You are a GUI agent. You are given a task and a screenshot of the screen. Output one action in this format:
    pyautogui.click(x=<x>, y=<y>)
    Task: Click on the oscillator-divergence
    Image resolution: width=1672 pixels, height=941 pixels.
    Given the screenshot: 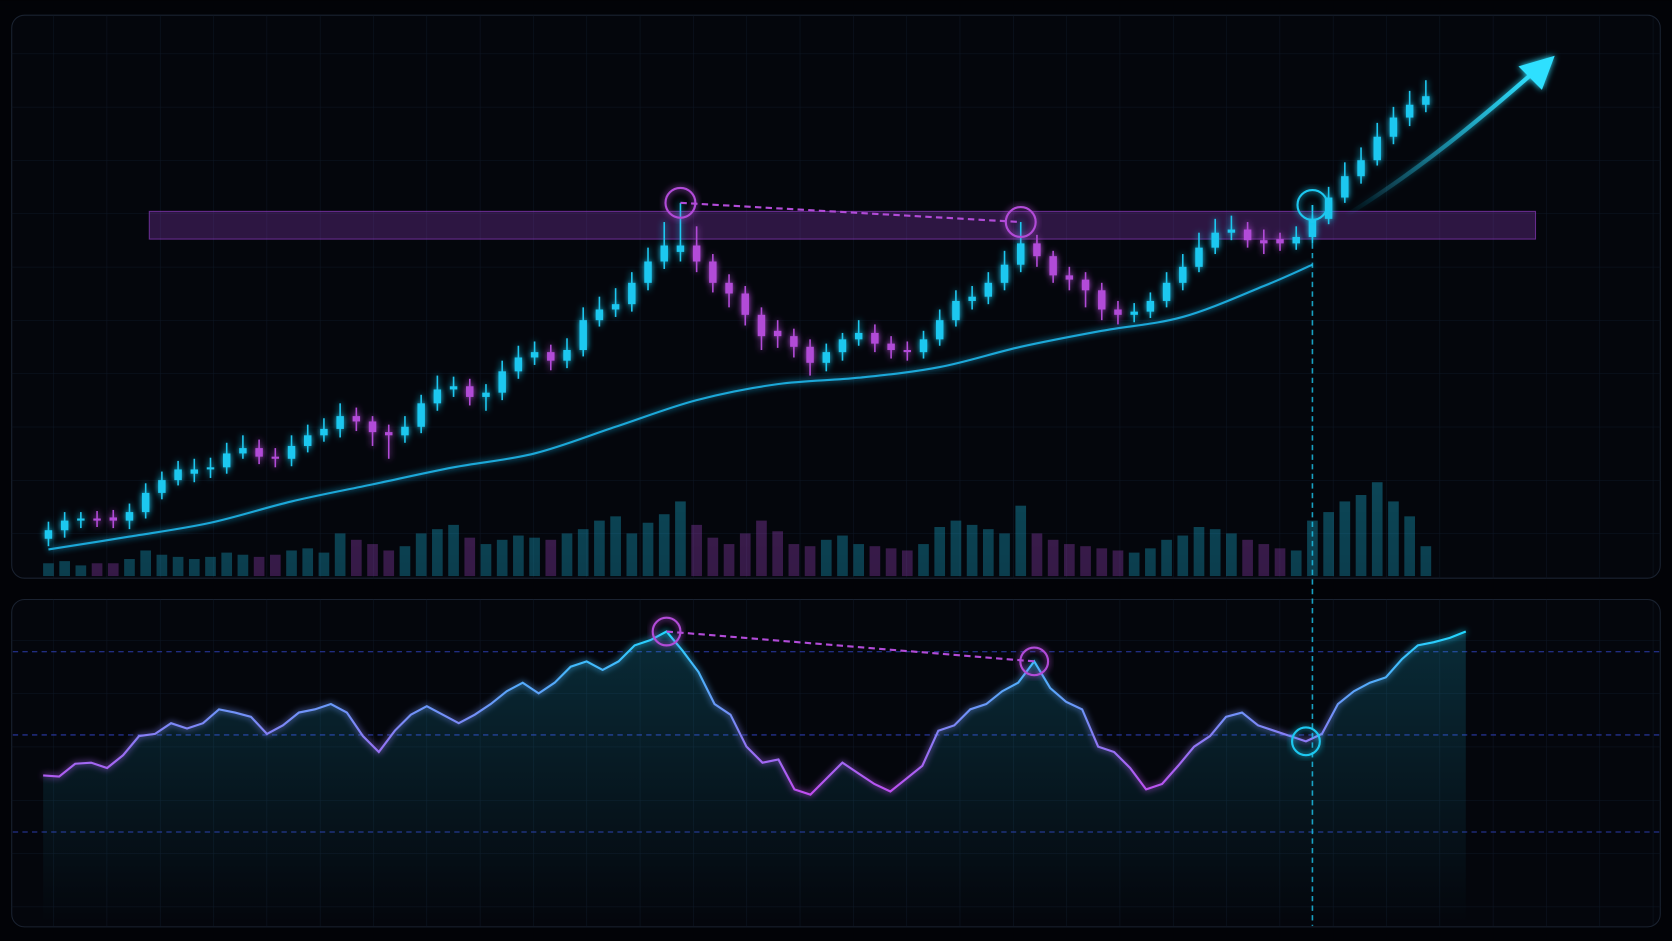 What is the action you would take?
    pyautogui.click(x=850, y=646)
    